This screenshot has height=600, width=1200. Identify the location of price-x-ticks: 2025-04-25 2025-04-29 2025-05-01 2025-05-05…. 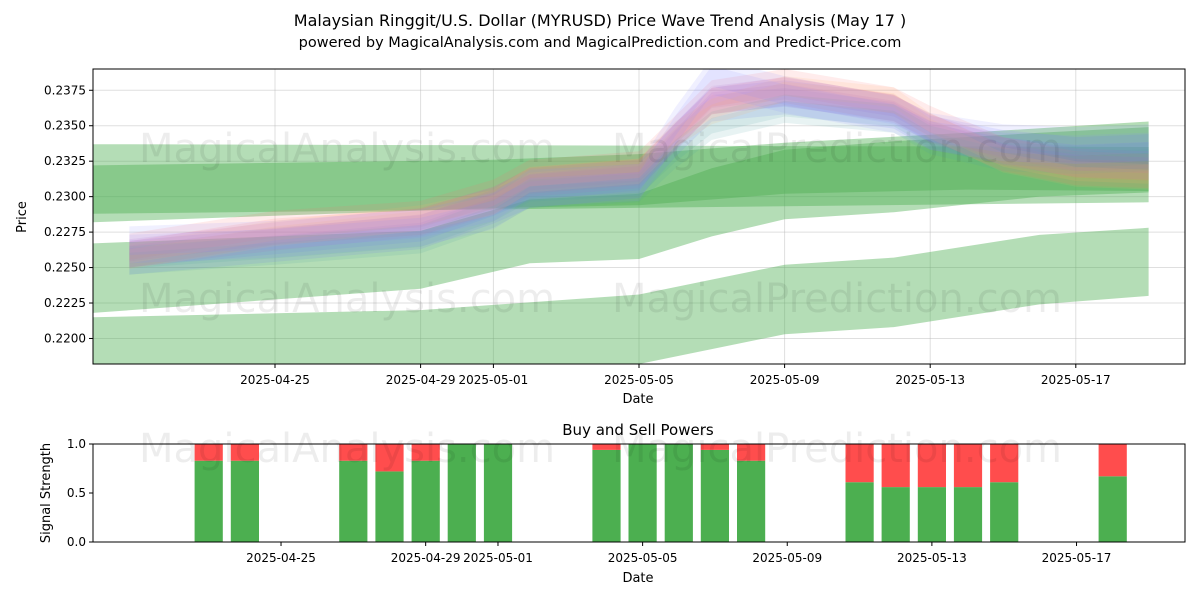
(675, 375).